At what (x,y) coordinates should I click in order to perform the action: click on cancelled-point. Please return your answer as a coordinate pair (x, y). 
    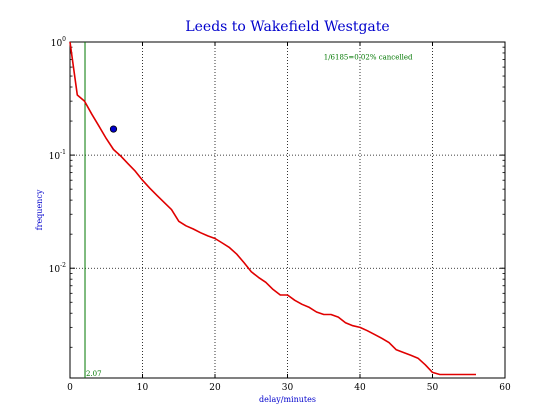
    Looking at the image, I should click on (113, 129).